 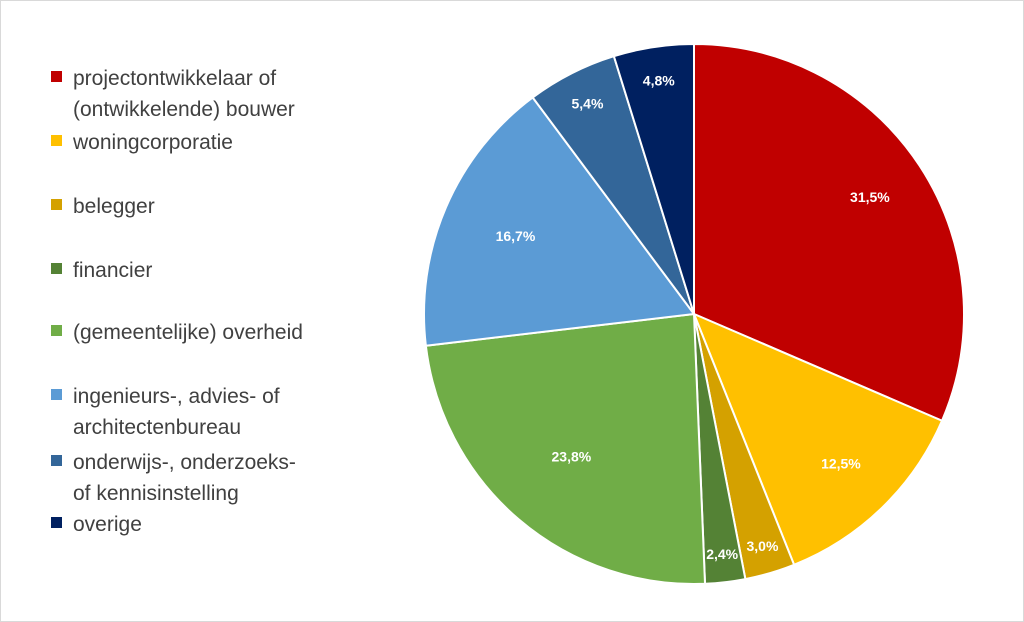 I want to click on legend-item: overige, so click(x=96, y=524).